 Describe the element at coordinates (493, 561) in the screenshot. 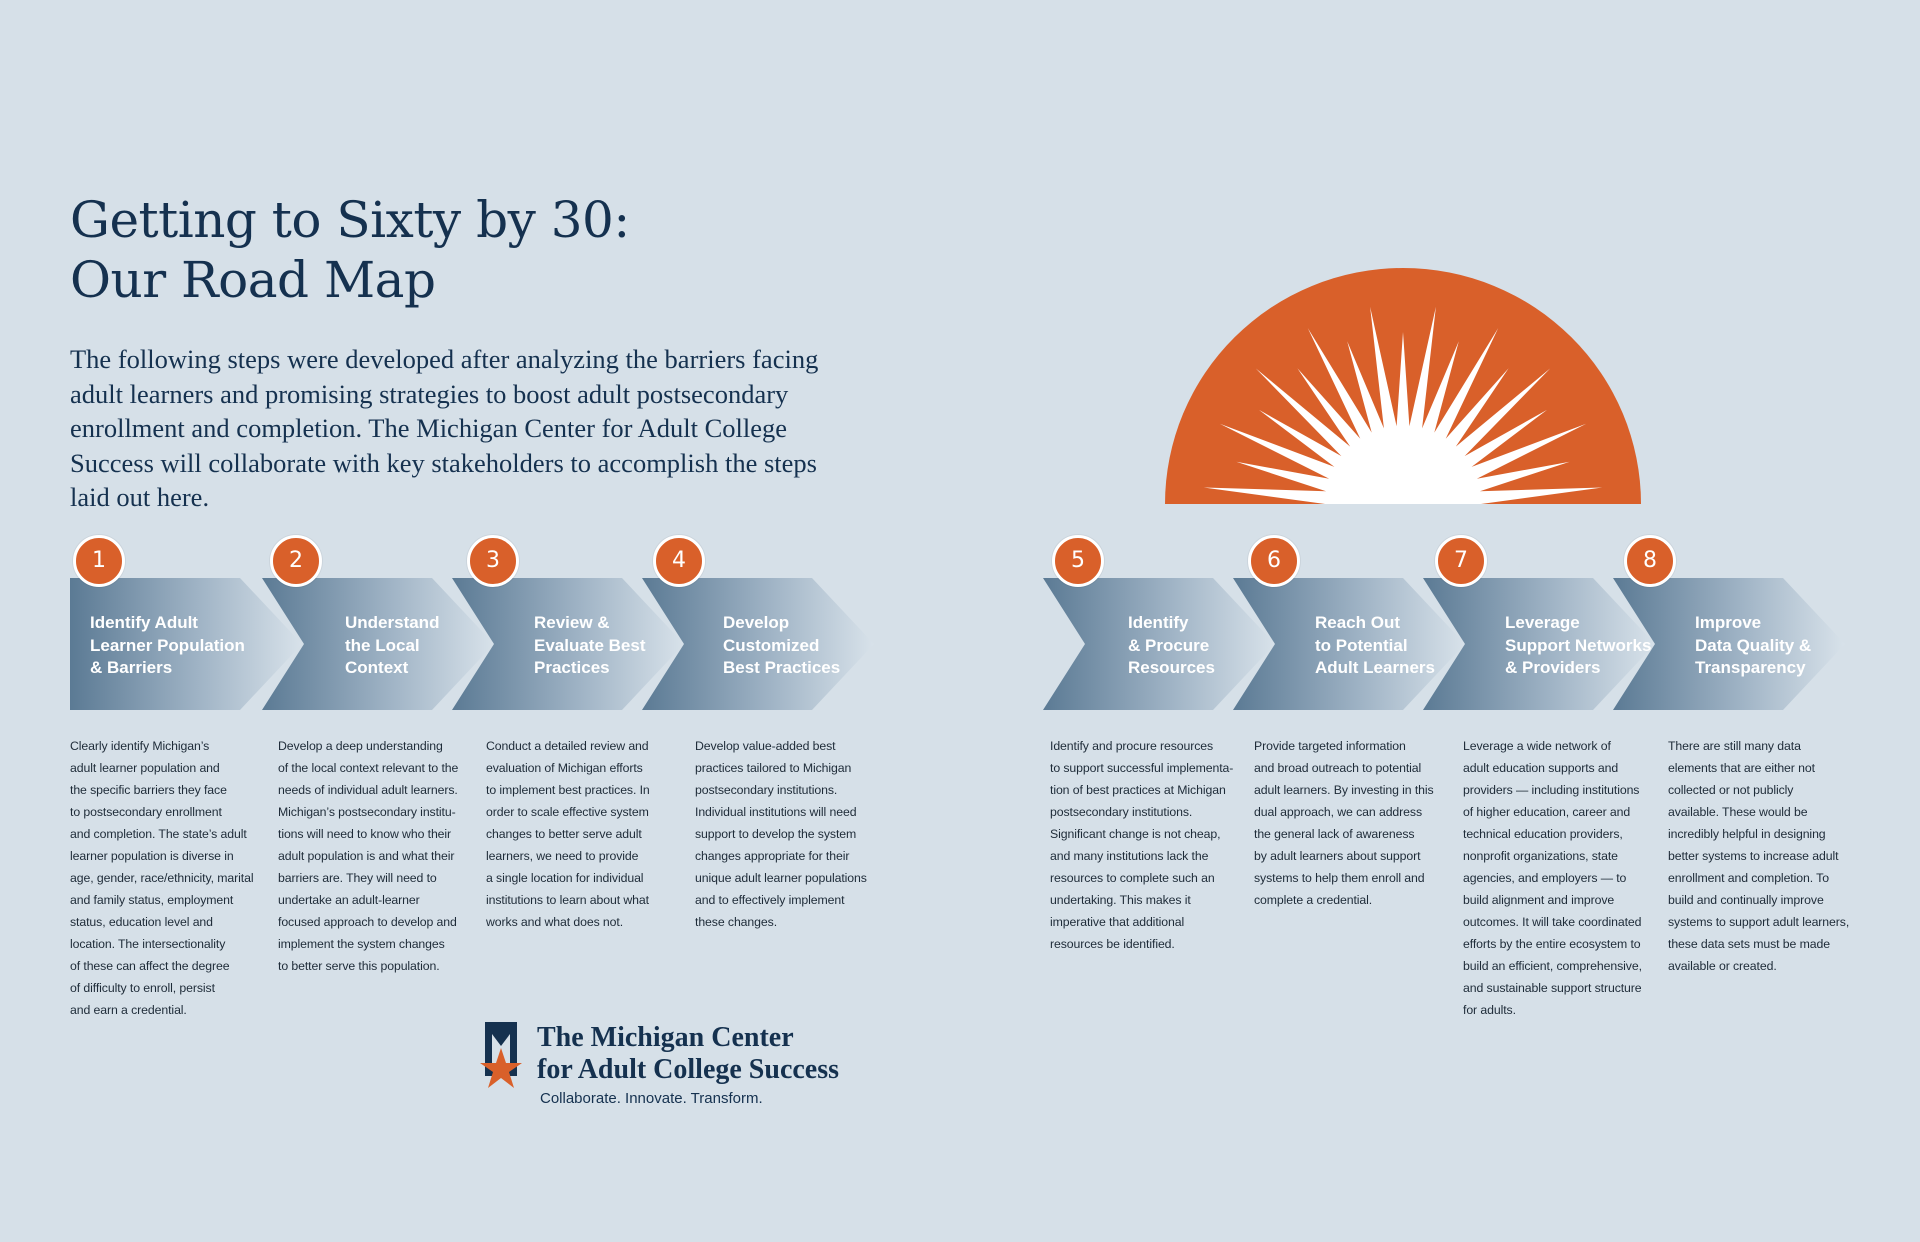

I see `step-number-badge: 3` at that location.